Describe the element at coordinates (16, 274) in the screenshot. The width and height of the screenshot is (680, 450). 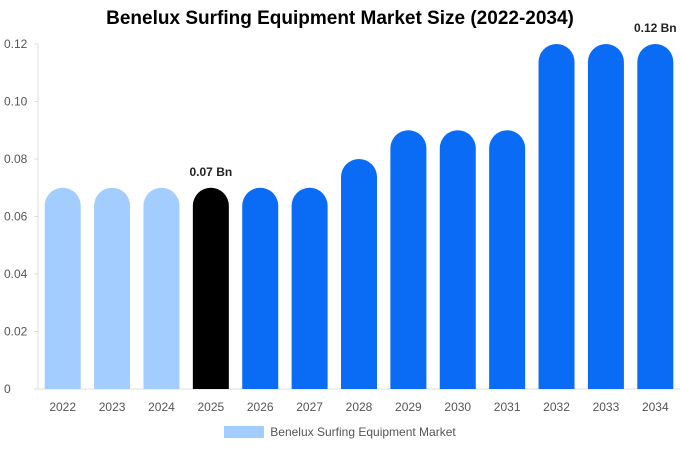
I see `y-tick-label: 0.04` at that location.